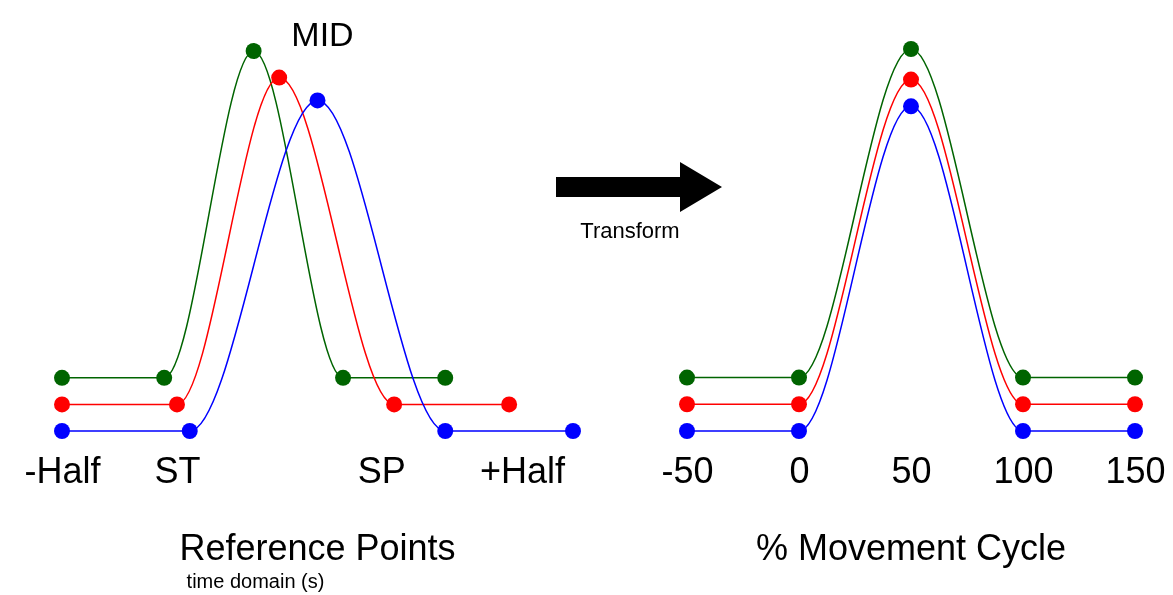  What do you see at coordinates (911, 547) in the screenshot?
I see `x-axis-title: % Movement Cycle` at bounding box center [911, 547].